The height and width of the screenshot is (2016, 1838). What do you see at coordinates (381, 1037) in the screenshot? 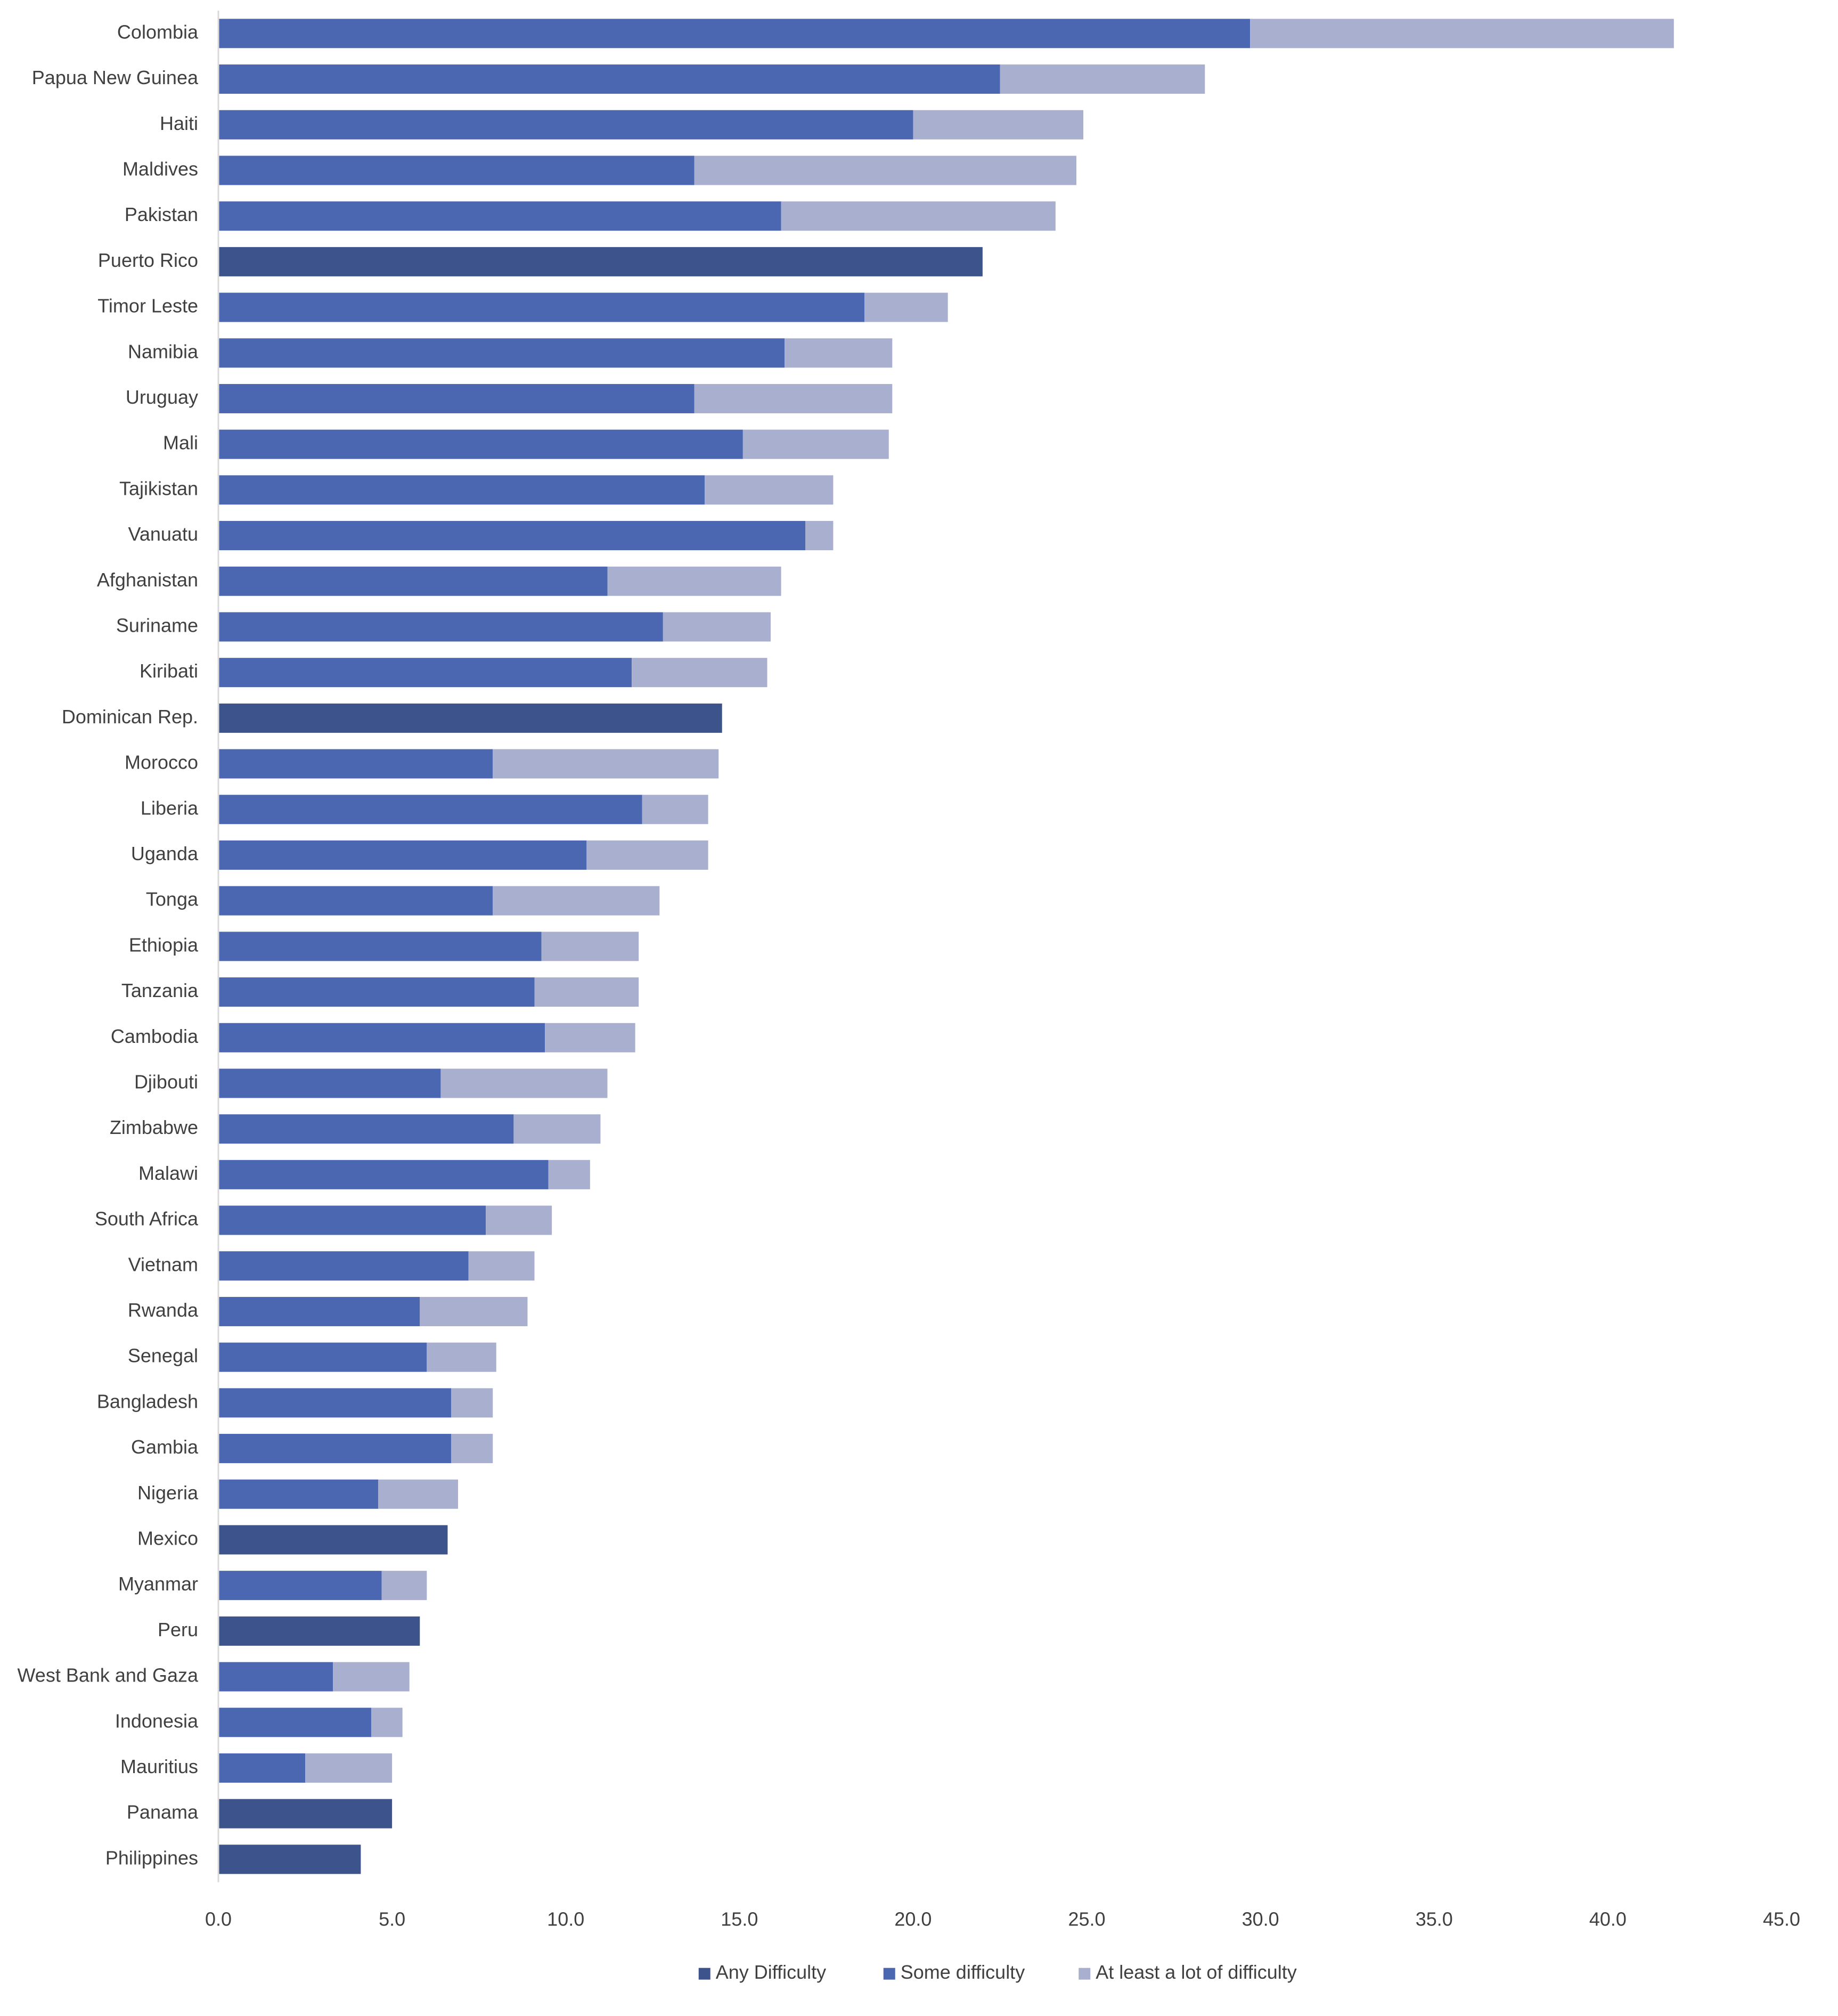
I see `bar-cambodia-some-difficulty` at bounding box center [381, 1037].